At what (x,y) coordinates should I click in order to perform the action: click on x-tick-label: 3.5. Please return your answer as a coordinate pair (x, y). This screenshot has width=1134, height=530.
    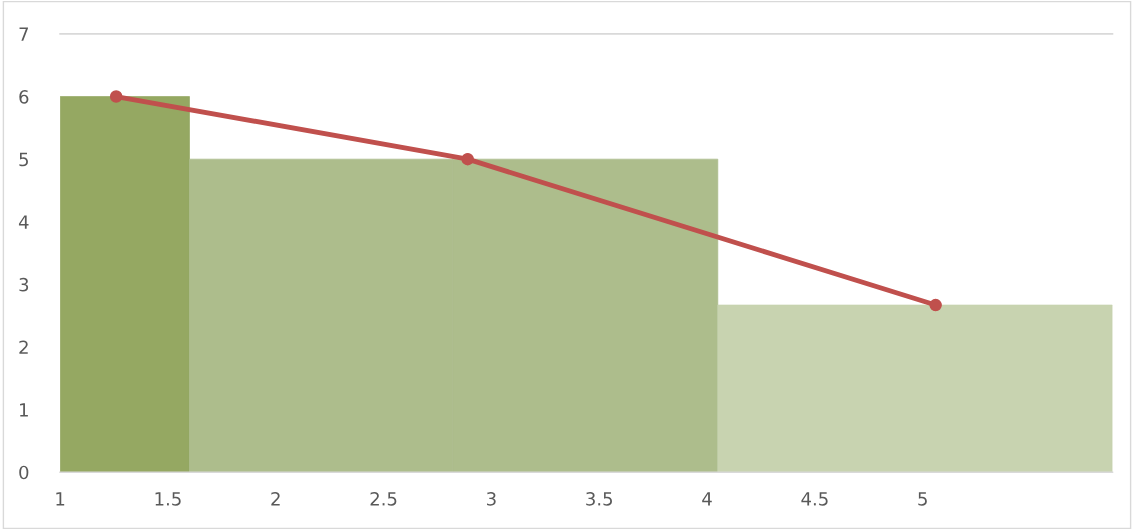
    Looking at the image, I should click on (599, 498).